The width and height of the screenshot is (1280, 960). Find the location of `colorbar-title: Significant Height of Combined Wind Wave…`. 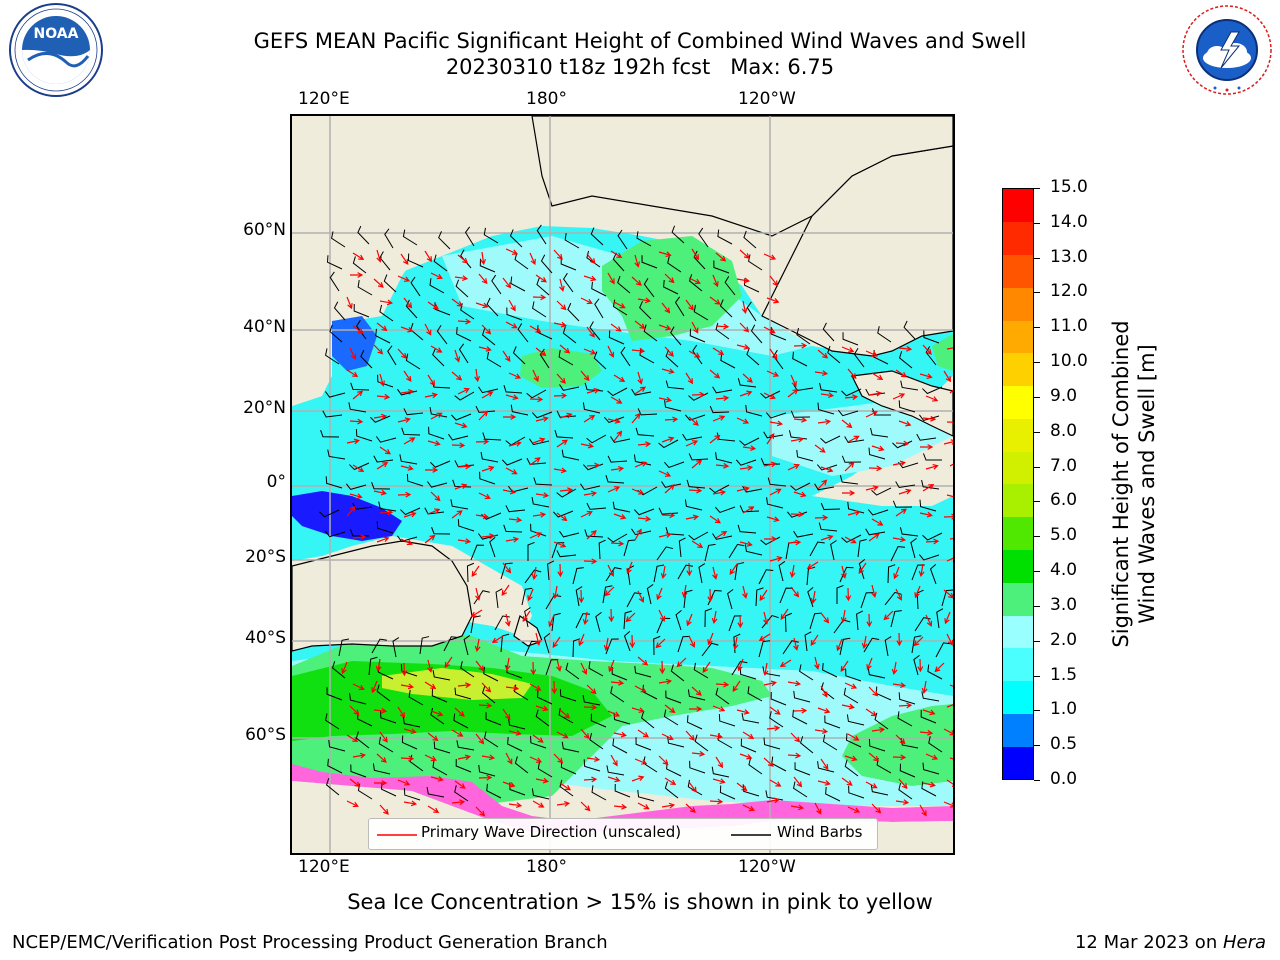

colorbar-title: Significant Height of Combined Wind Wave… is located at coordinates (1134, 484).